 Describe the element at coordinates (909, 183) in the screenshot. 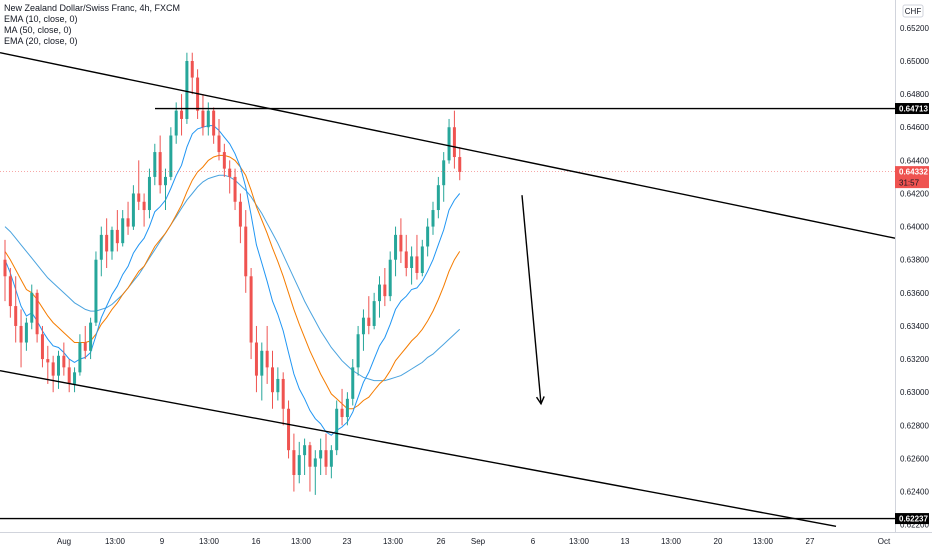

I see `current-price-tag-countdown: 31:57` at that location.